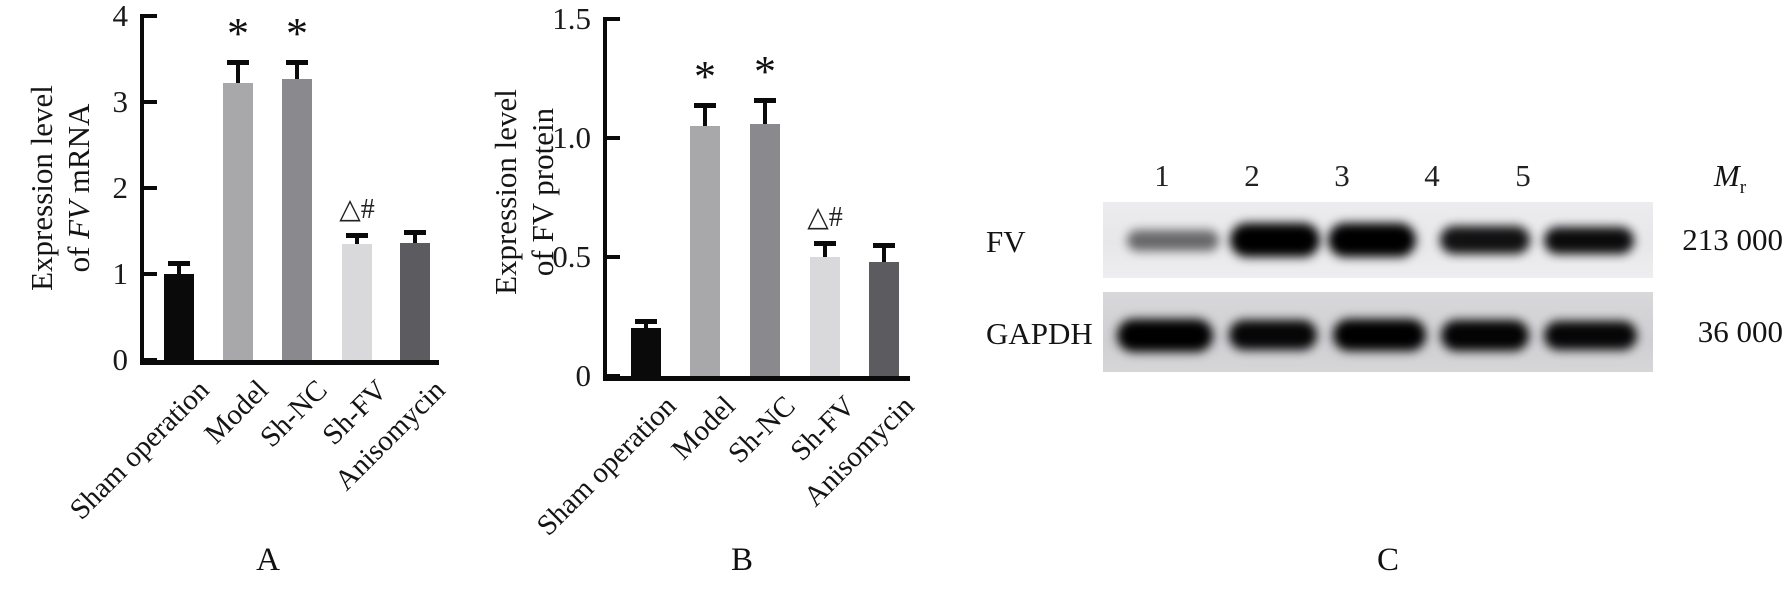 This screenshot has height=595, width=1785. I want to click on y-tick-label: 4, so click(120, 16).